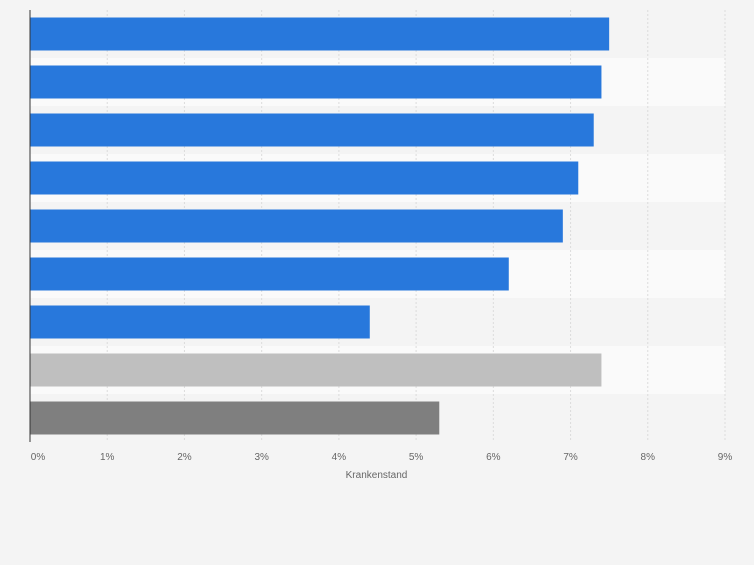 The width and height of the screenshot is (754, 565). I want to click on x-tick-label: 5%, so click(416, 457).